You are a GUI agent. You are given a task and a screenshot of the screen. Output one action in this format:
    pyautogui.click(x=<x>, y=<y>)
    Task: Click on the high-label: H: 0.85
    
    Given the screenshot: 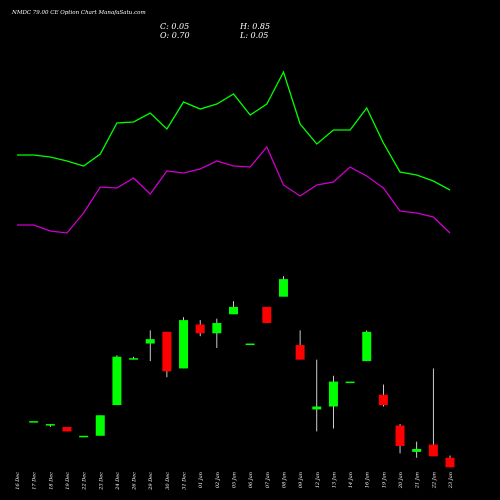 What is the action you would take?
    pyautogui.click(x=254, y=26)
    